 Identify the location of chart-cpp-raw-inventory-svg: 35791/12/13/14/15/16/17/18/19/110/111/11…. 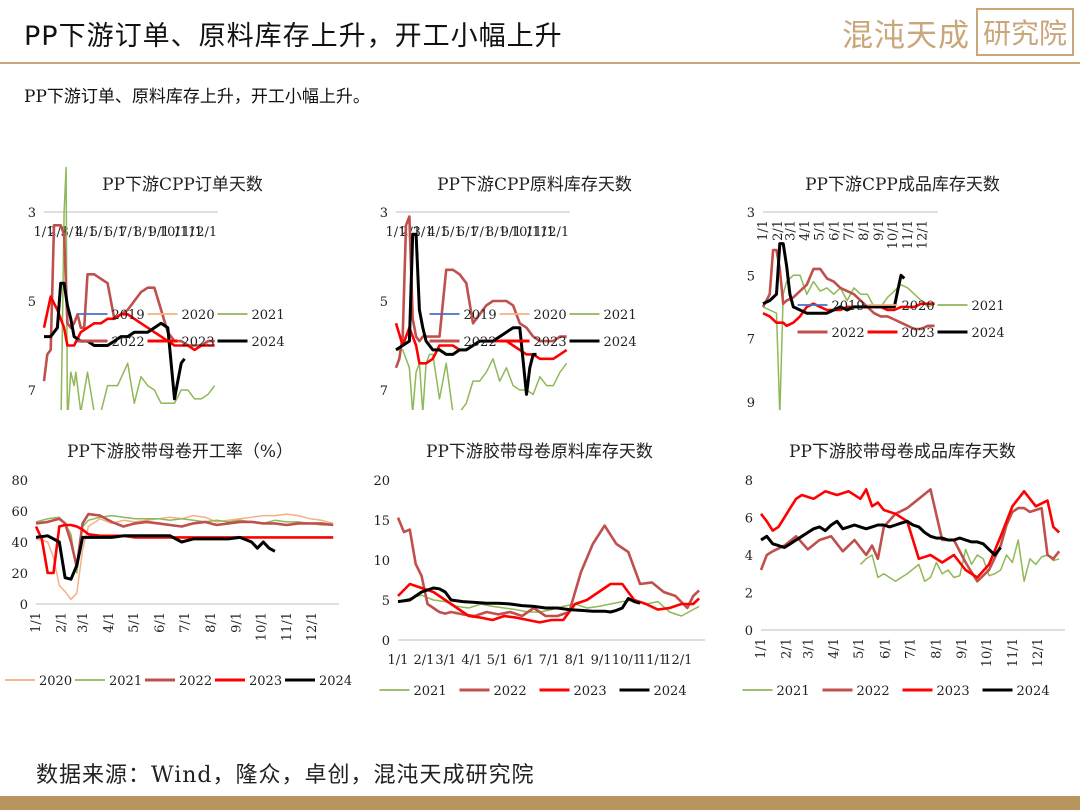
(508, 308).